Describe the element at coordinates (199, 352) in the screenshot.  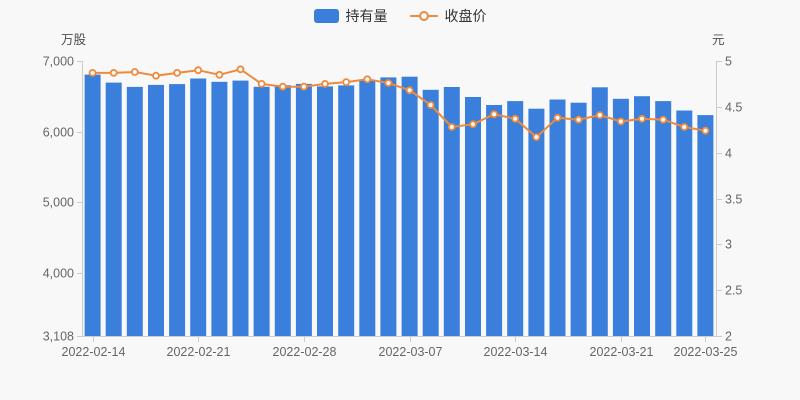
I see `x-axis-date-label: 2022-02-21` at that location.